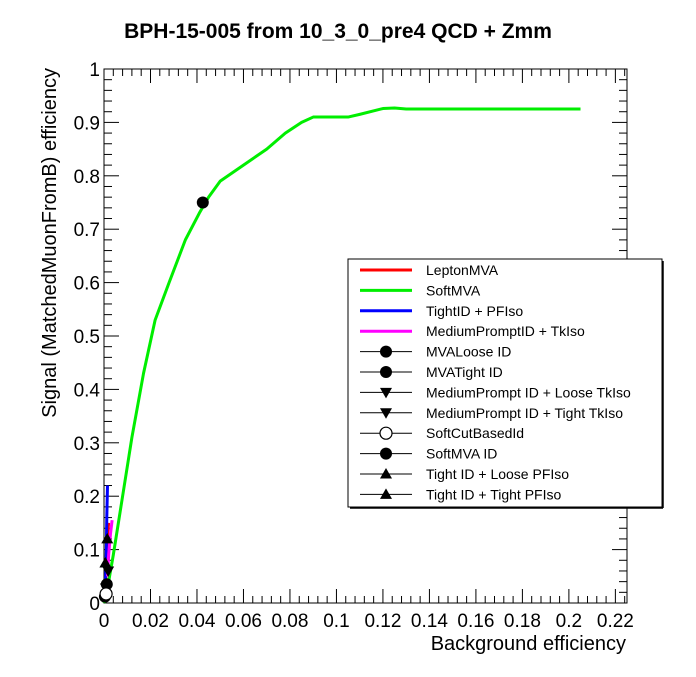 Image resolution: width=696 pixels, height=677 pixels. What do you see at coordinates (87, 284) in the screenshot?
I see `y-tick-label: 0.6` at bounding box center [87, 284].